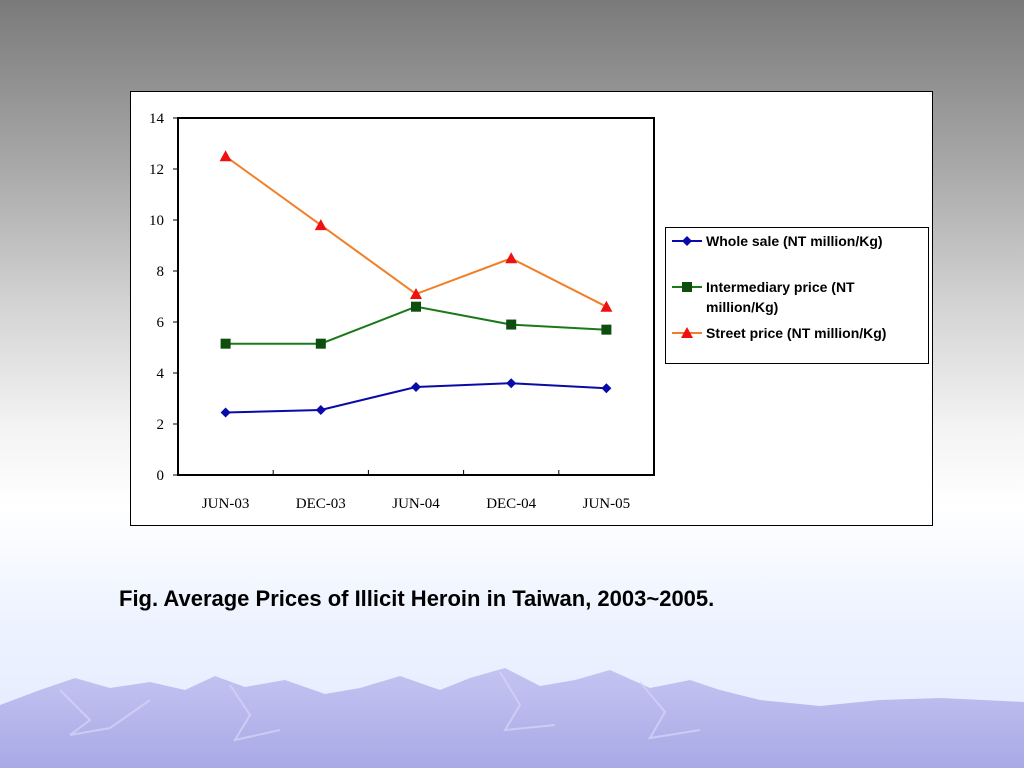  What do you see at coordinates (416, 504) in the screenshot?
I see `x-tick-label: JUN-04` at bounding box center [416, 504].